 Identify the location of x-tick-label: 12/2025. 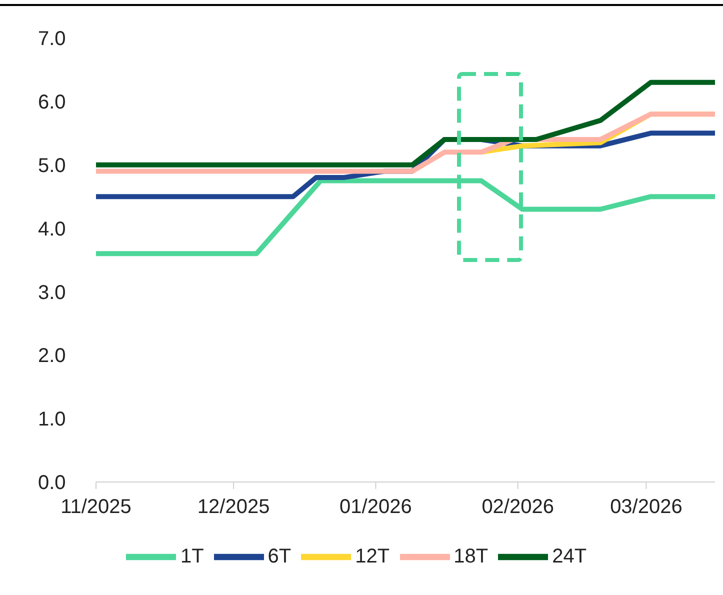
(233, 507).